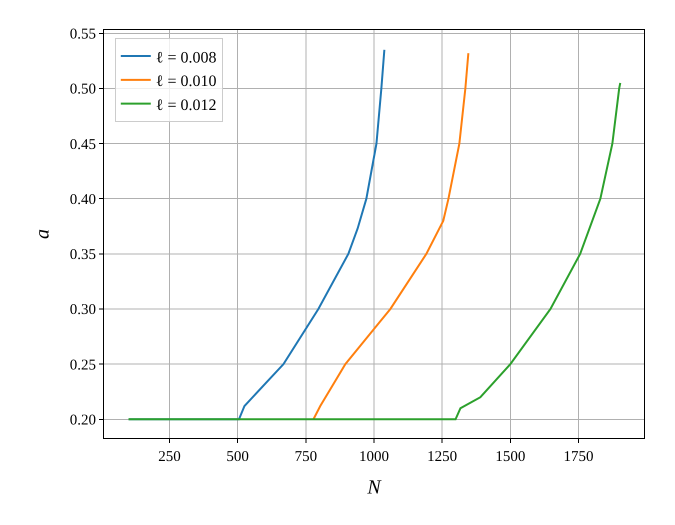 Image resolution: width=675 pixels, height=525 pixels. Describe the element at coordinates (442, 457) in the screenshot. I see `x-tick-label: 1250` at that location.